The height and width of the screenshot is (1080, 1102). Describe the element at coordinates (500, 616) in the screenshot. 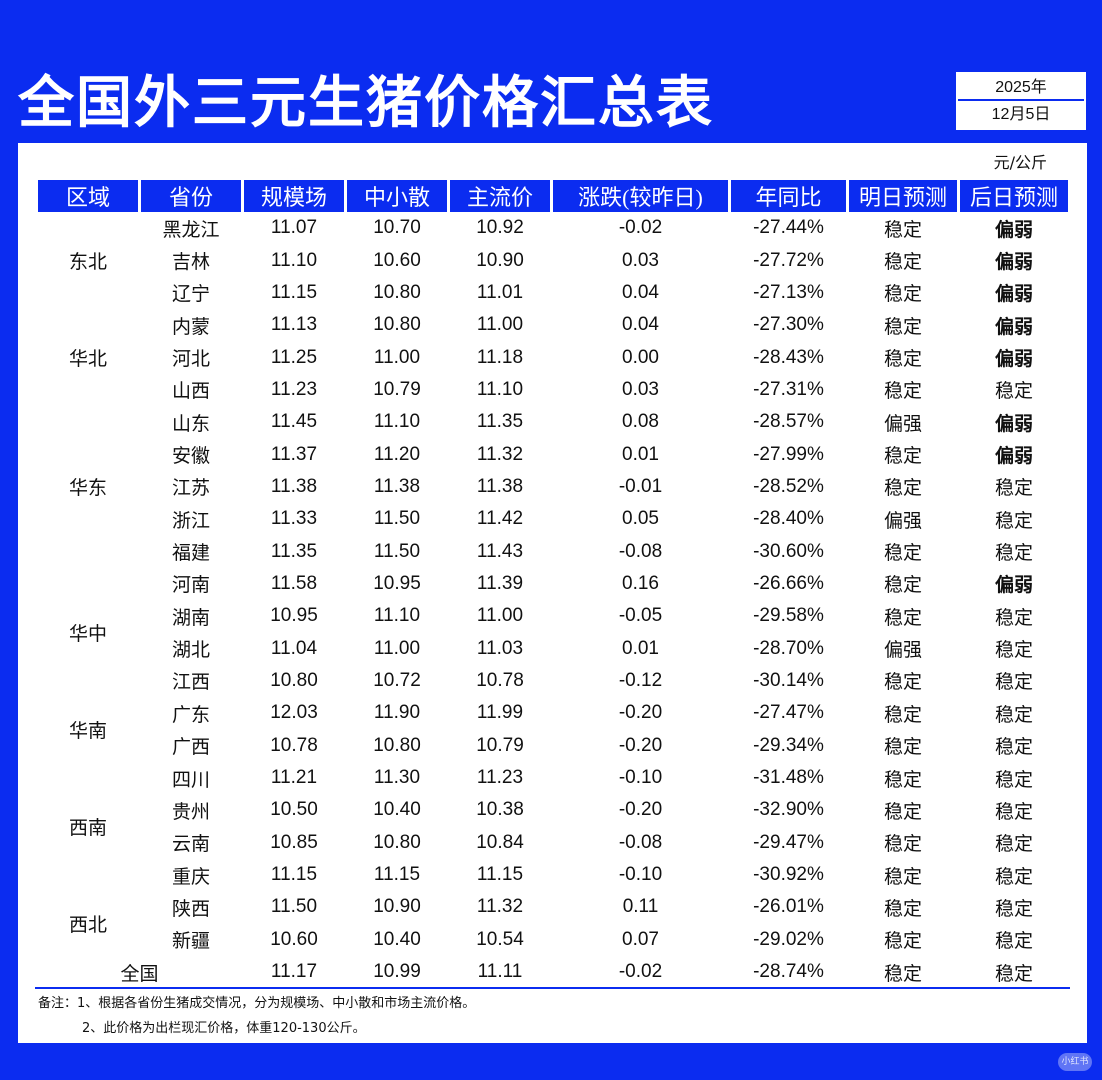

I see `main-price: 11.00` at that location.